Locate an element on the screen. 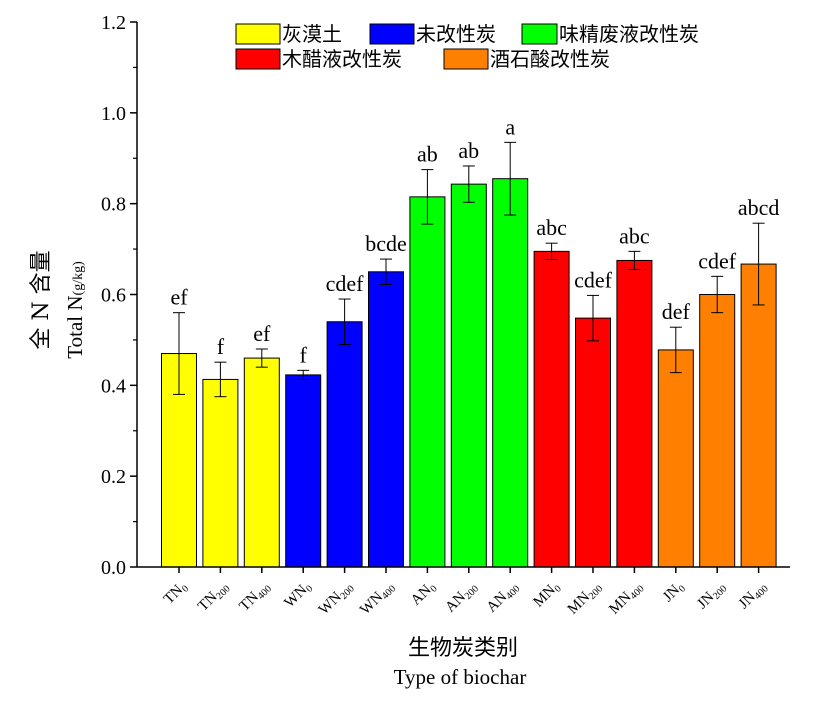 This screenshot has height=712, width=827. y-axis-title-en-line: Total N(g/kg) is located at coordinates (75, 310).